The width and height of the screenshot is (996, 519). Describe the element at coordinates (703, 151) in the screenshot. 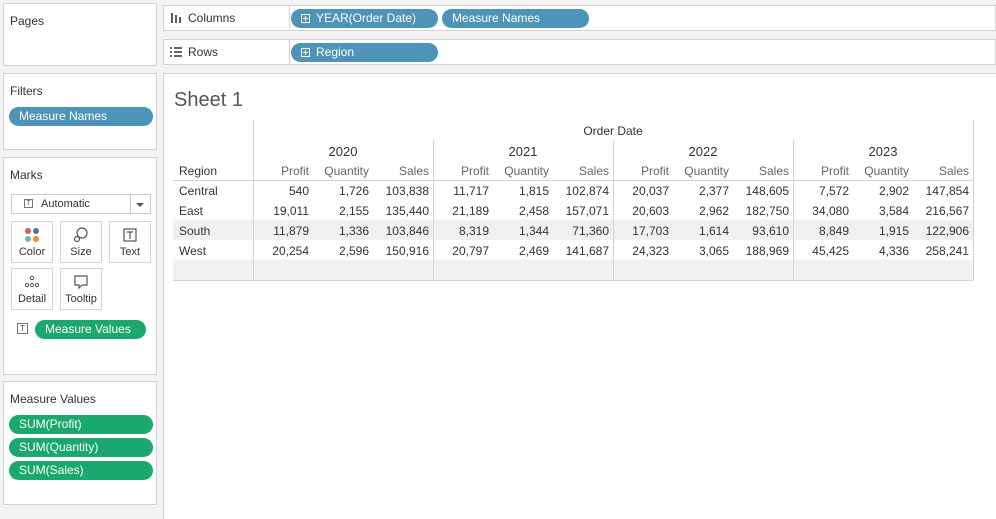

I see `year-header: 2022` at that location.